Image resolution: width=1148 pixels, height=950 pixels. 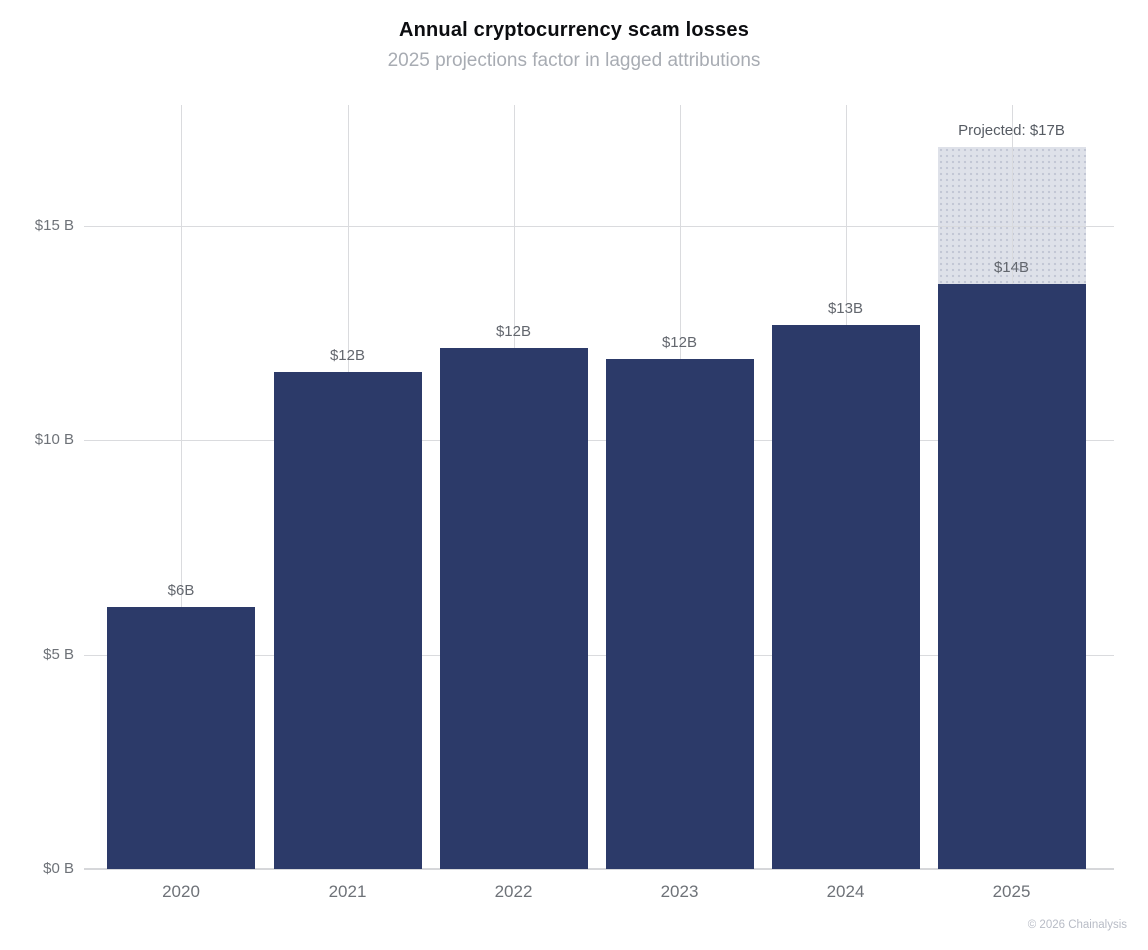 What do you see at coordinates (54, 225) in the screenshot?
I see `y-axis-tick-label-15B: $15 B` at bounding box center [54, 225].